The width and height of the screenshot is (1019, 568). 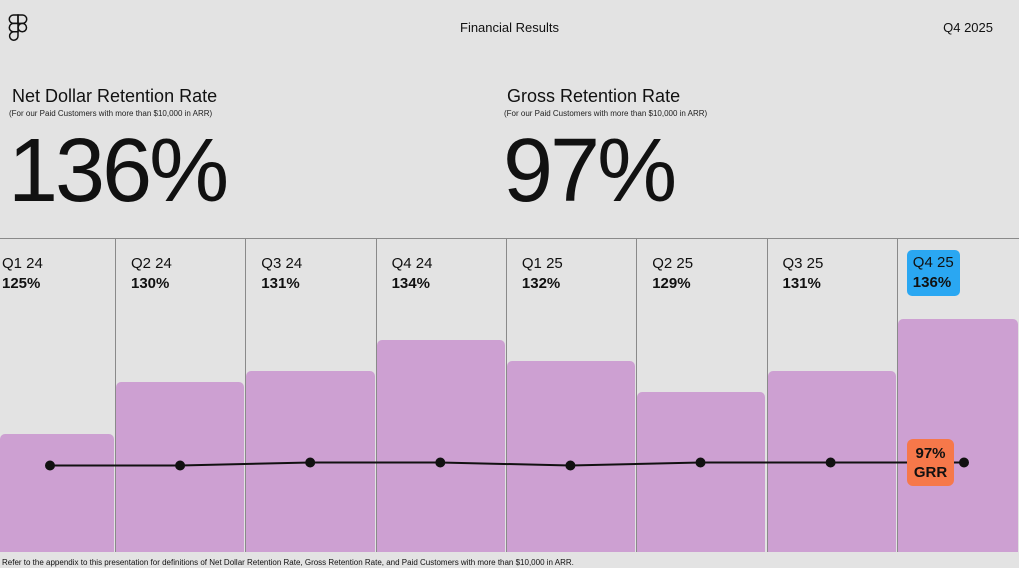 What do you see at coordinates (932, 282) in the screenshot?
I see `ndr-value-label: 136%` at bounding box center [932, 282].